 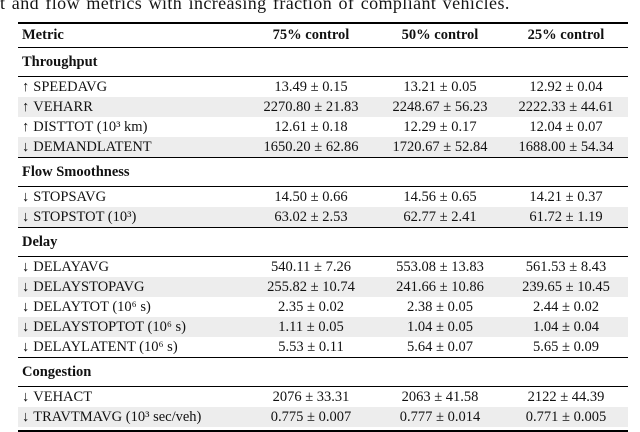 I want to click on value-cell: 63.02 ± 2.53, so click(x=311, y=216).